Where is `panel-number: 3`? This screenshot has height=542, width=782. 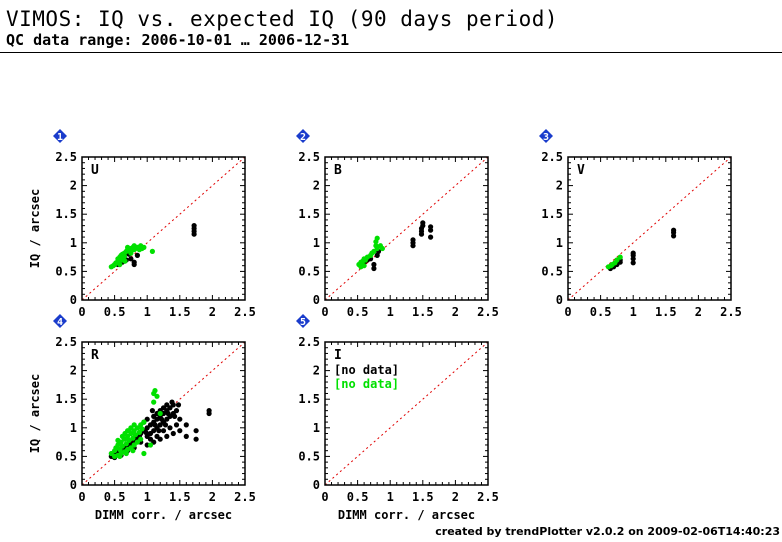 panel-number: 3 is located at coordinates (546, 137).